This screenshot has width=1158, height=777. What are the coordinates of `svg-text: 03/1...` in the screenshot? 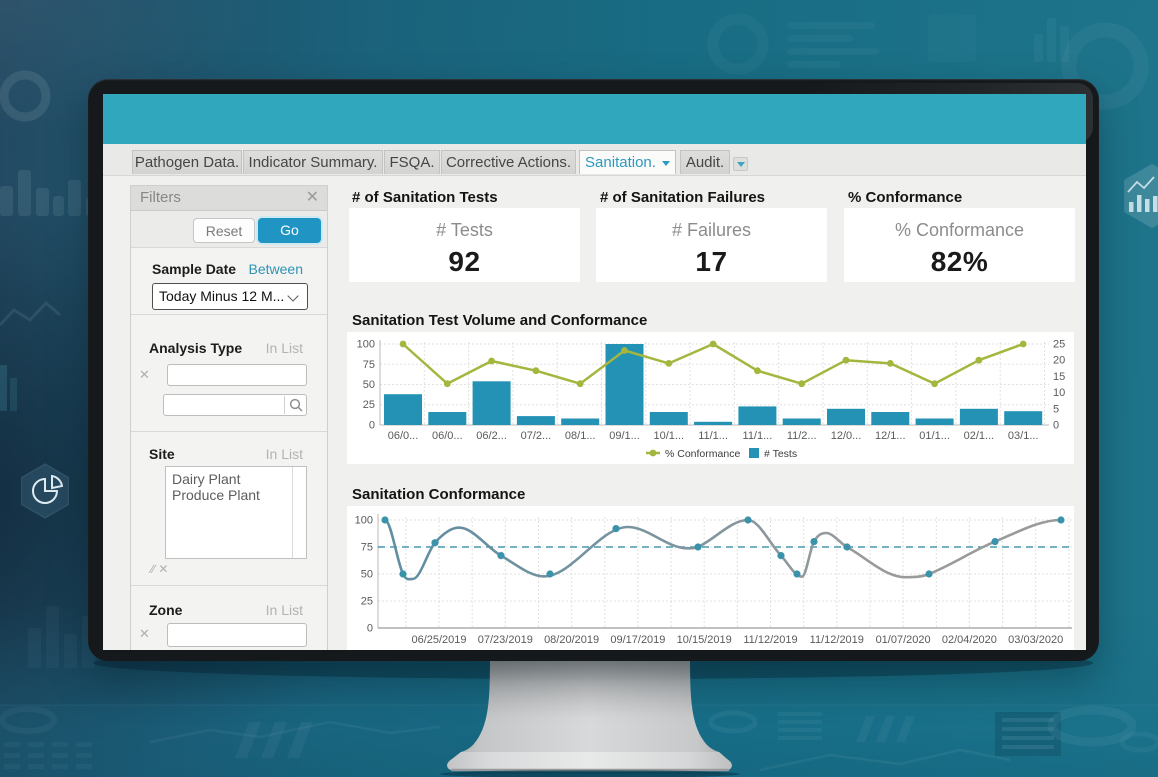 It's located at (1023, 436).